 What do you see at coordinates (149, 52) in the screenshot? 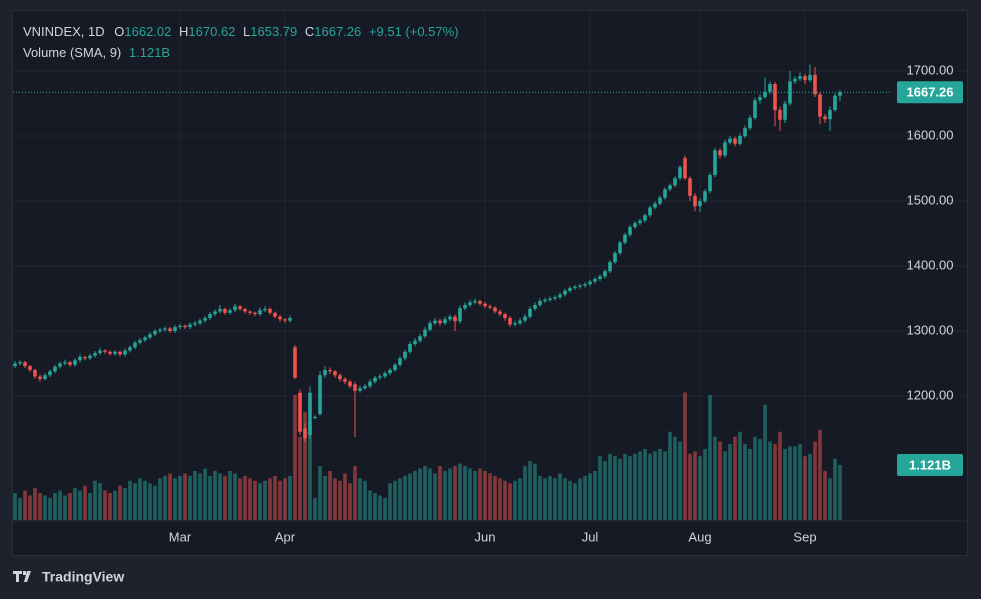
I see `volume-last: 1.121B` at bounding box center [149, 52].